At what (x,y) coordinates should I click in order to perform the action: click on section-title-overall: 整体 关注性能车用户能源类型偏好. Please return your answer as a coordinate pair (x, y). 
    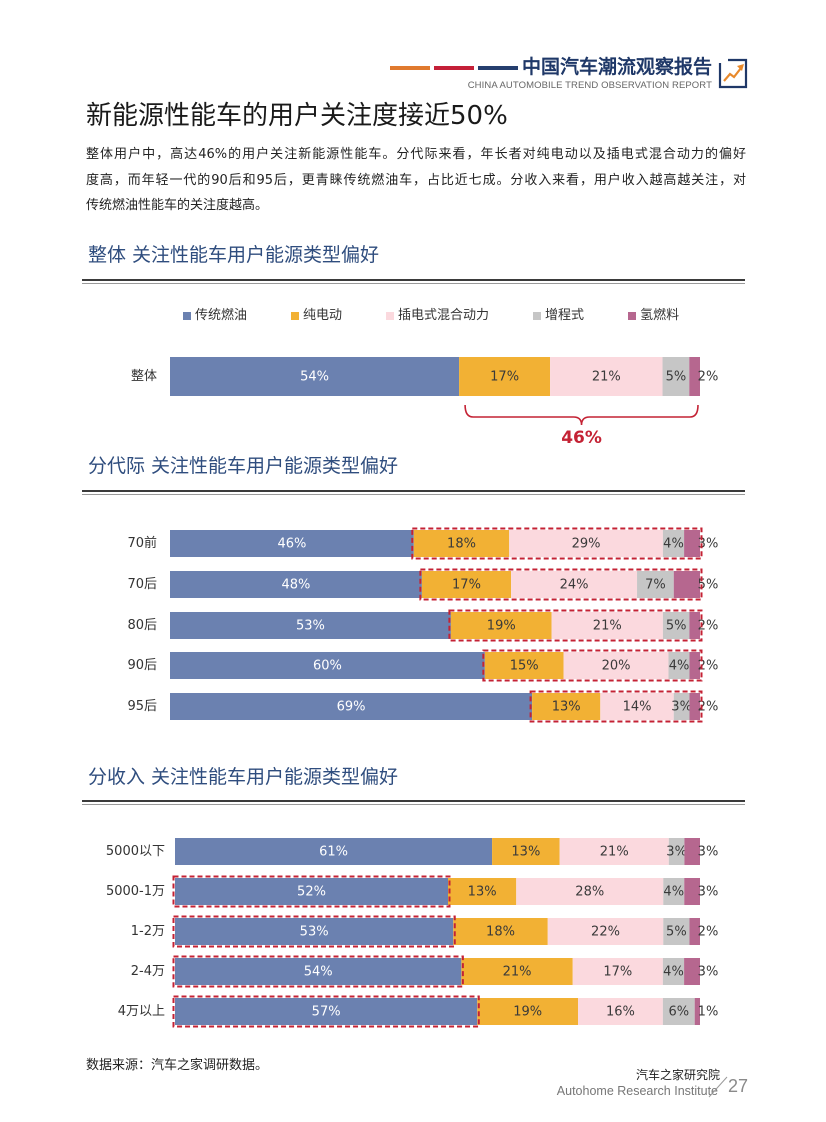
    Looking at the image, I should click on (234, 255).